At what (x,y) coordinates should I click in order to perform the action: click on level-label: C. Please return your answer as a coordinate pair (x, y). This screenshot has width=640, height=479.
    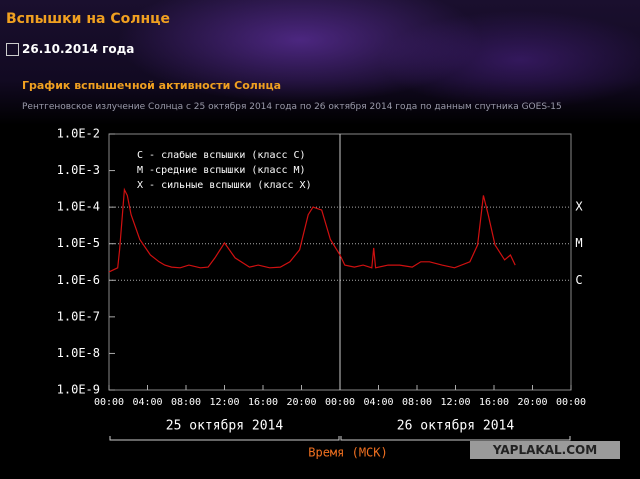
    Looking at the image, I should click on (578, 280).